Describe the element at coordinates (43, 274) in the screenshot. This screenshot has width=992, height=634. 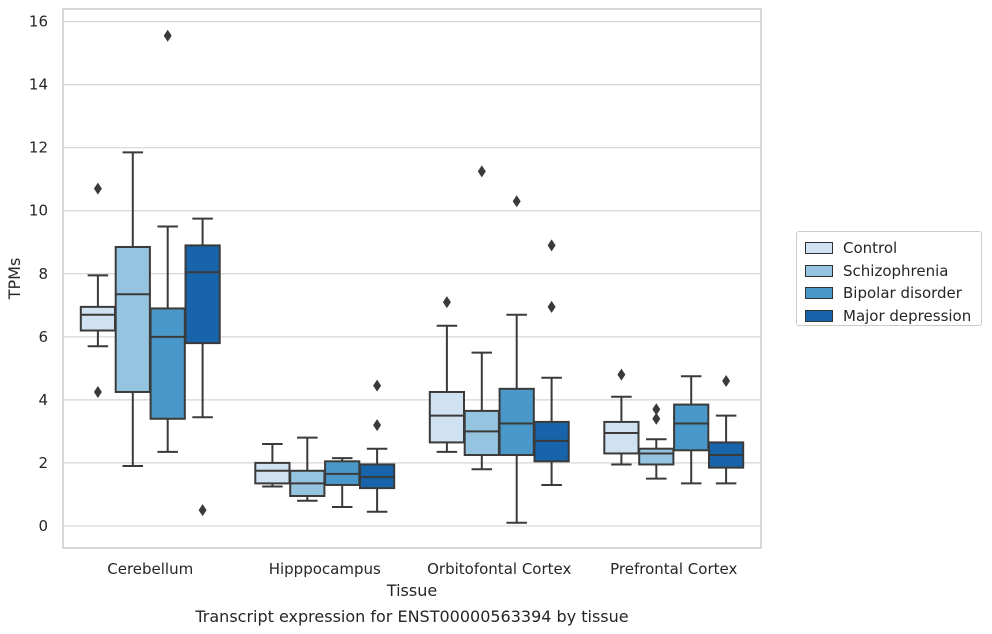
I see `y-tick-label: 8` at that location.